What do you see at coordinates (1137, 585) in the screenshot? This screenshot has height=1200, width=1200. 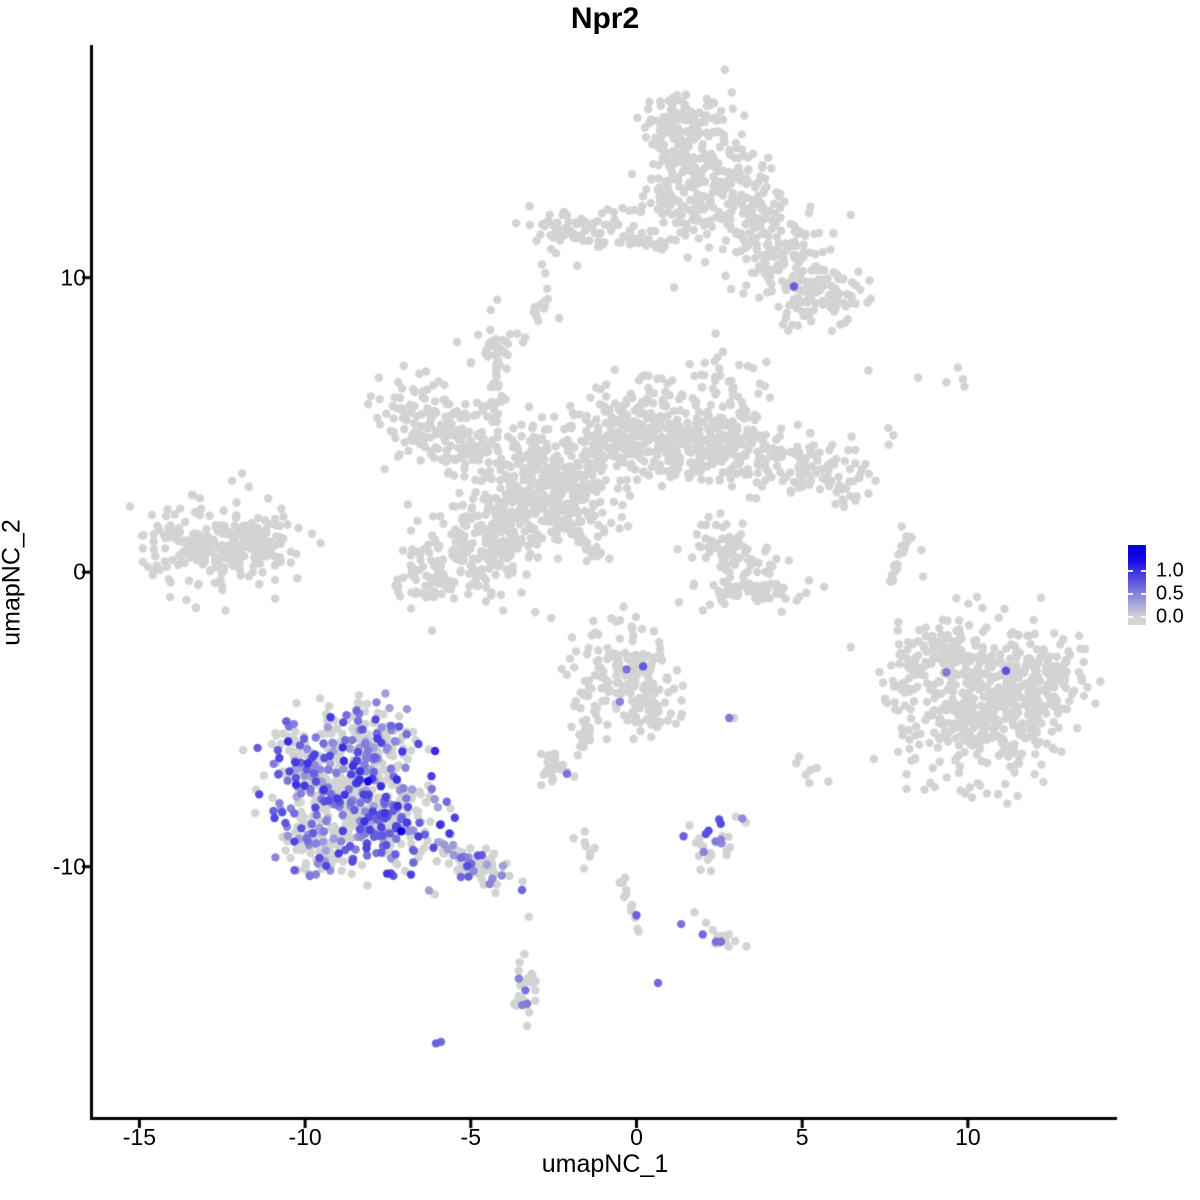 I see `legend-colorbar` at bounding box center [1137, 585].